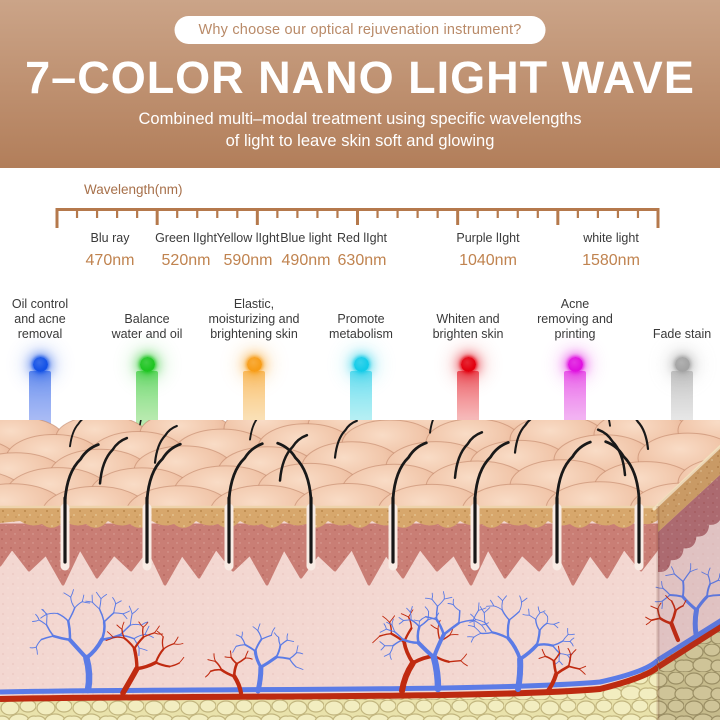 This screenshot has width=720, height=720. I want to click on wavelength-value: 630nm, so click(362, 260).